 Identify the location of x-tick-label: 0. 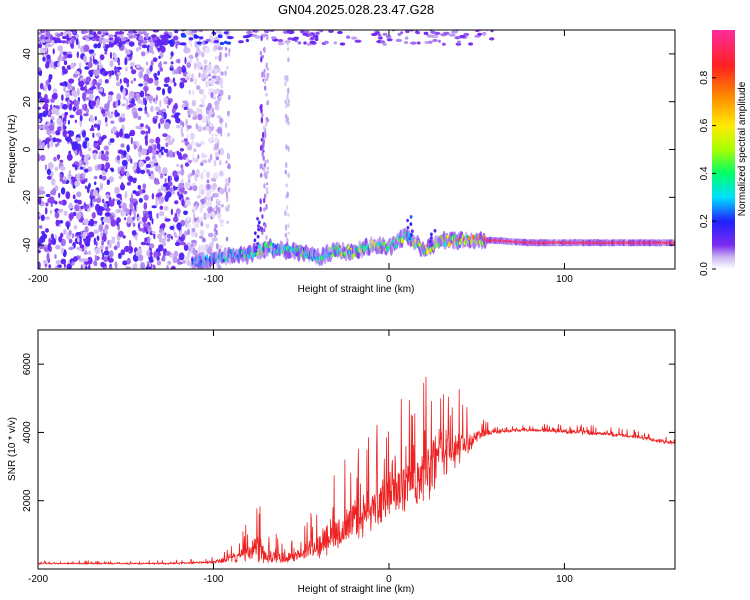
(389, 579).